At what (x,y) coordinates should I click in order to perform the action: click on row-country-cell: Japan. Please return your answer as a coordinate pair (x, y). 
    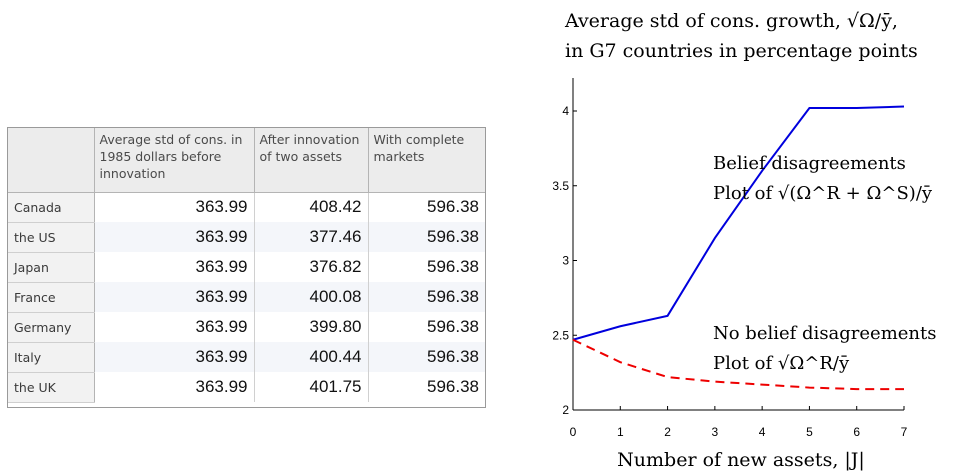
    Looking at the image, I should click on (51, 267).